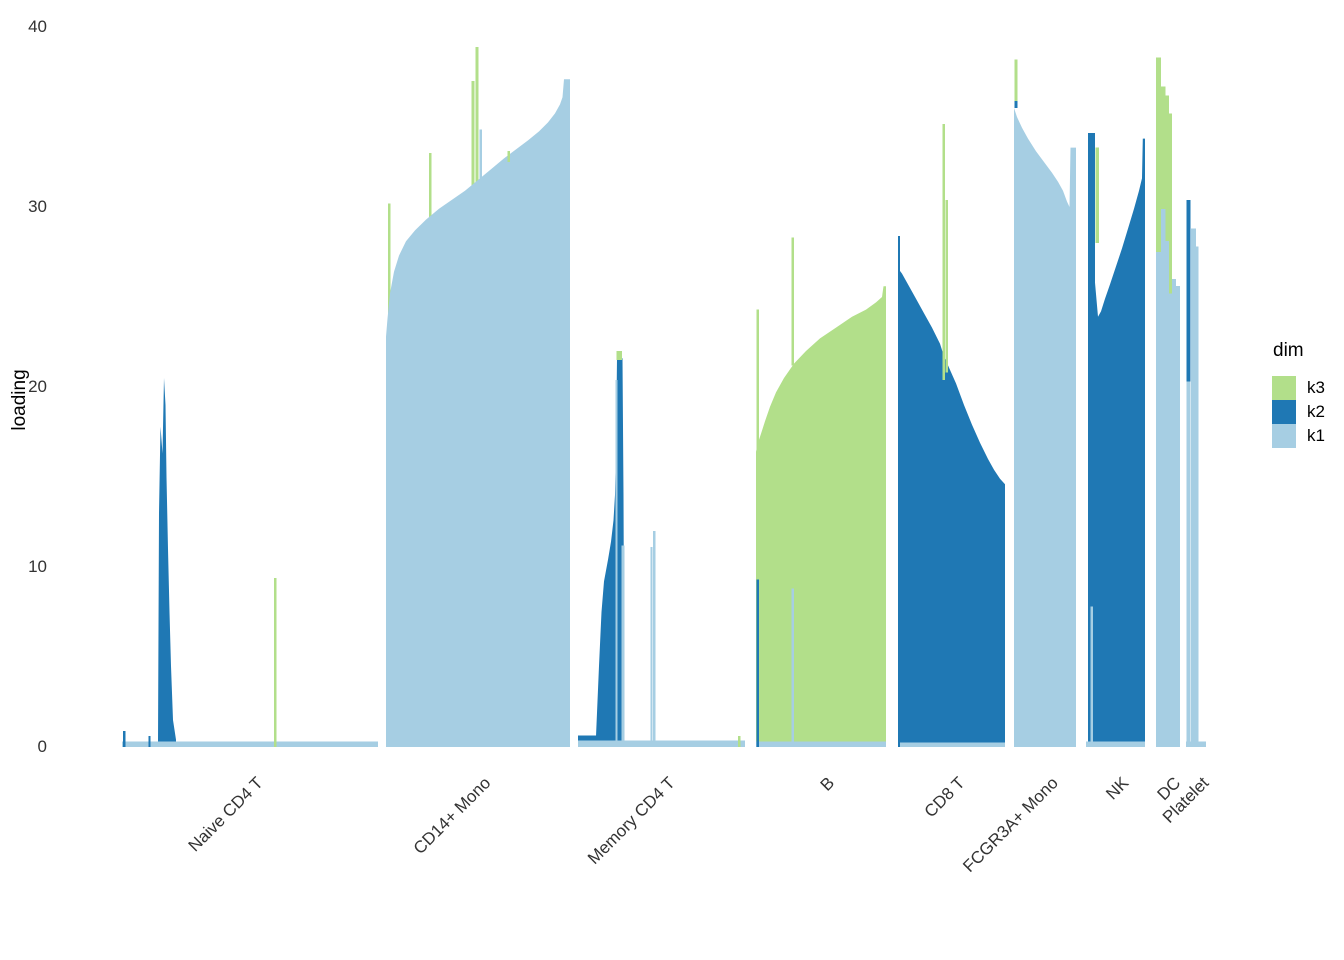 This screenshot has width=1344, height=960. Describe the element at coordinates (1284, 412) in the screenshot. I see `legend-swatch-k2-icon` at that location.